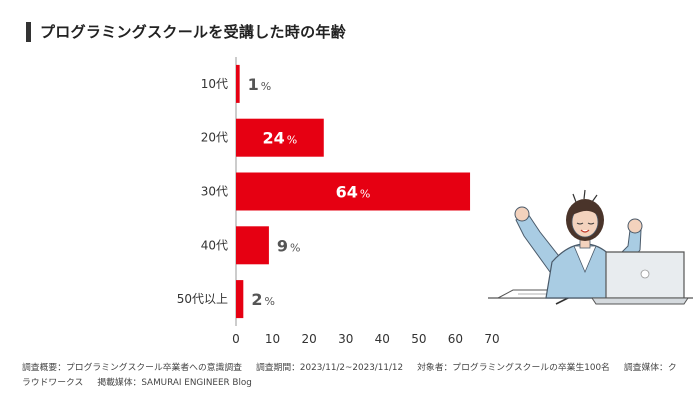 The image size is (700, 400). What do you see at coordinates (214, 245) in the screenshot?
I see `y-category-label: 40代` at bounding box center [214, 245].